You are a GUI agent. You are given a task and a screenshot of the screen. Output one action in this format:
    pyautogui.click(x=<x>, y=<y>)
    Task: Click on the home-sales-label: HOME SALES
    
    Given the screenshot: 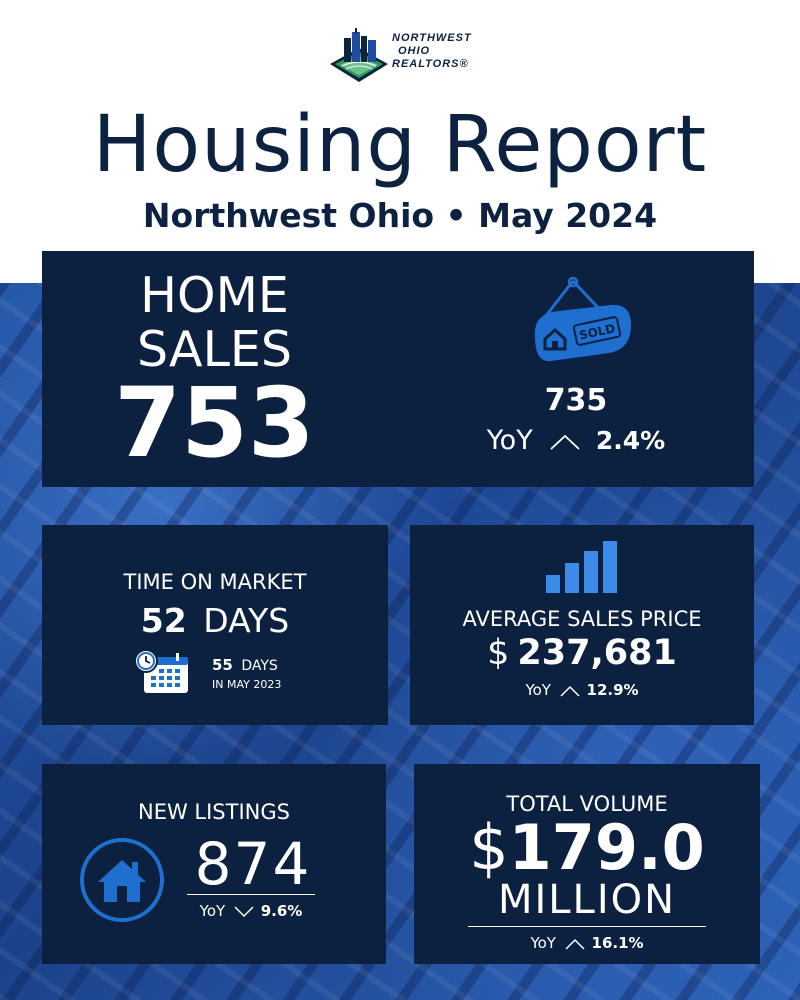 What is the action you would take?
    pyautogui.click(x=214, y=323)
    